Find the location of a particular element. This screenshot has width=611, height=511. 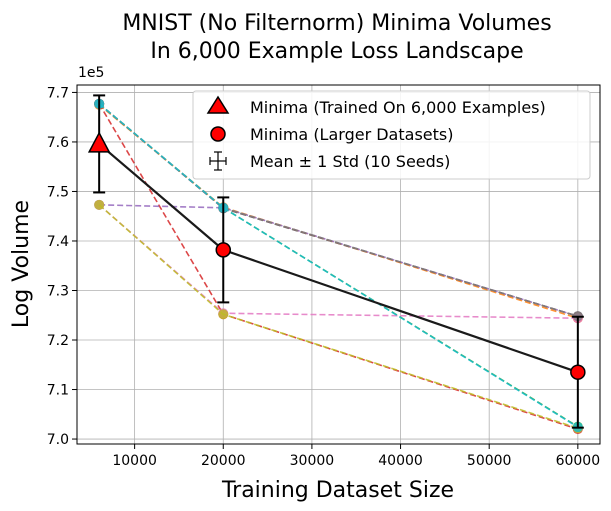

x-tick-label: 10000 is located at coordinates (134, 461).